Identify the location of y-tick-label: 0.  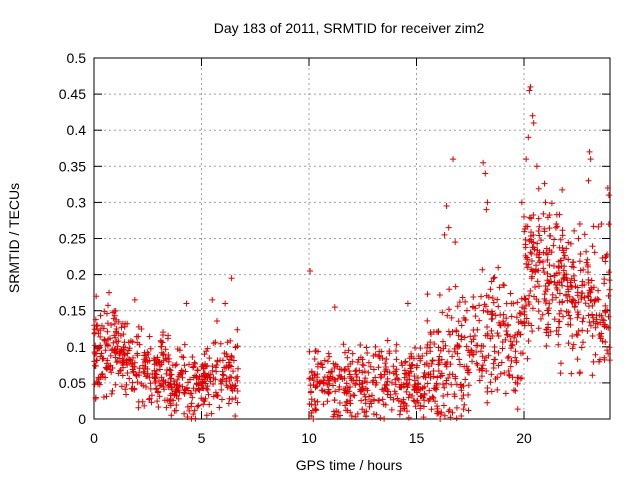
(82, 419).